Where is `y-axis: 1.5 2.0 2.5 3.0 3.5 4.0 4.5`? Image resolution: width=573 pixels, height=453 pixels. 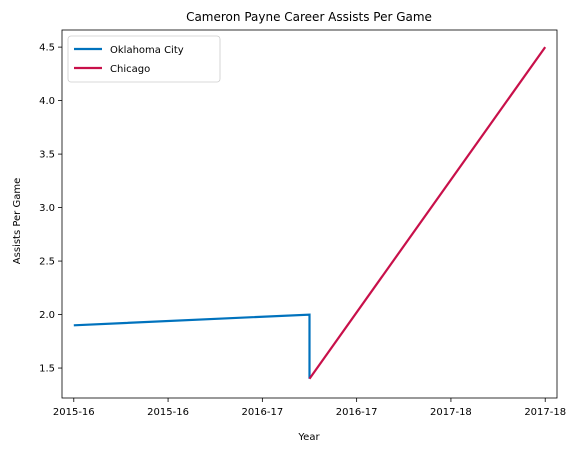
y-axis: 1.5 2.0 2.5 3.0 3.5 4.0 4.5 is located at coordinates (50, 209).